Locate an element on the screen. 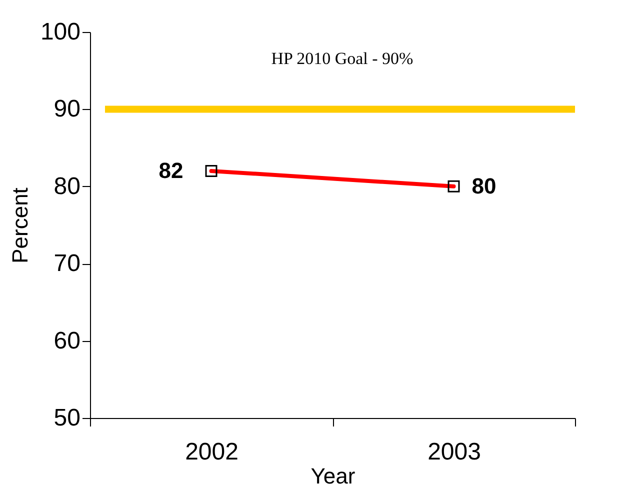 This screenshot has height=493, width=618. ref-line-label: HP 2010 Goal - 90% is located at coordinates (342, 58).